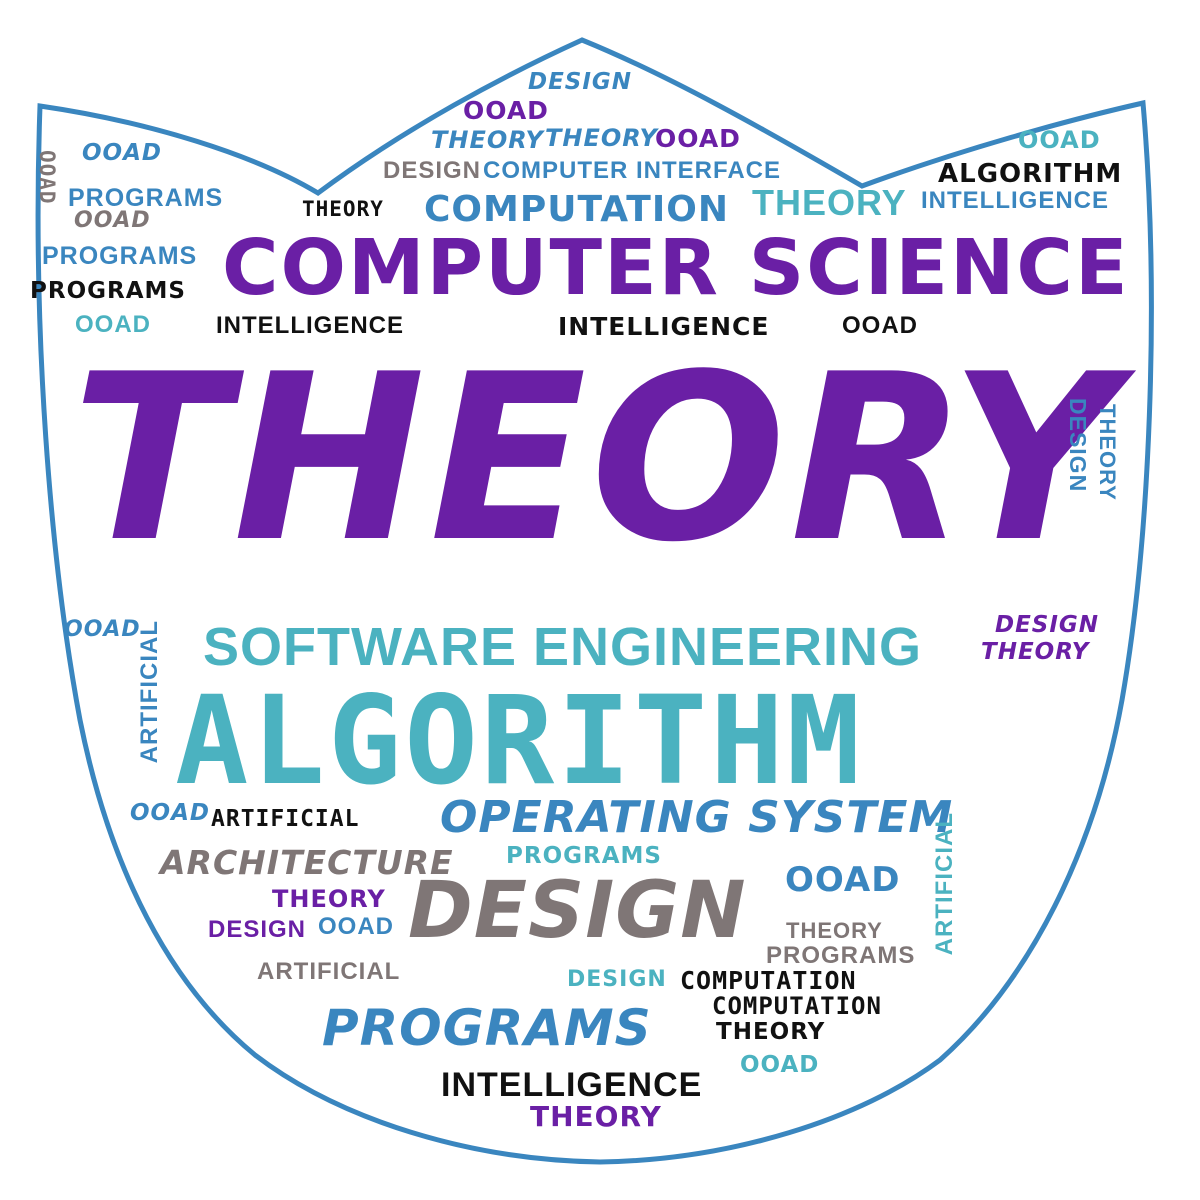  I want to click on word-programs-headline: PROGRAMS, so click(487, 1028).